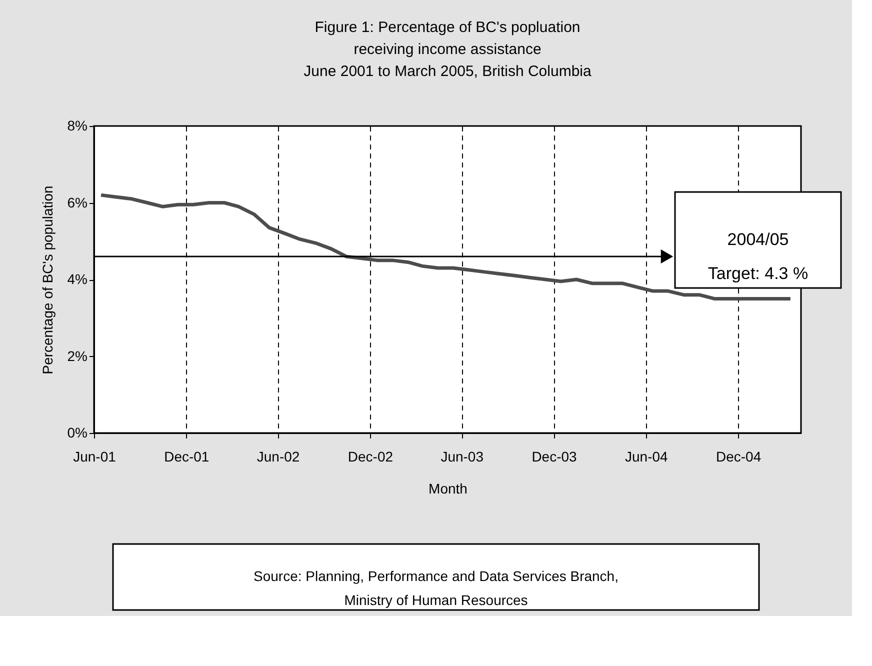  Describe the element at coordinates (448, 488) in the screenshot. I see `x-axis-title: Month` at that location.